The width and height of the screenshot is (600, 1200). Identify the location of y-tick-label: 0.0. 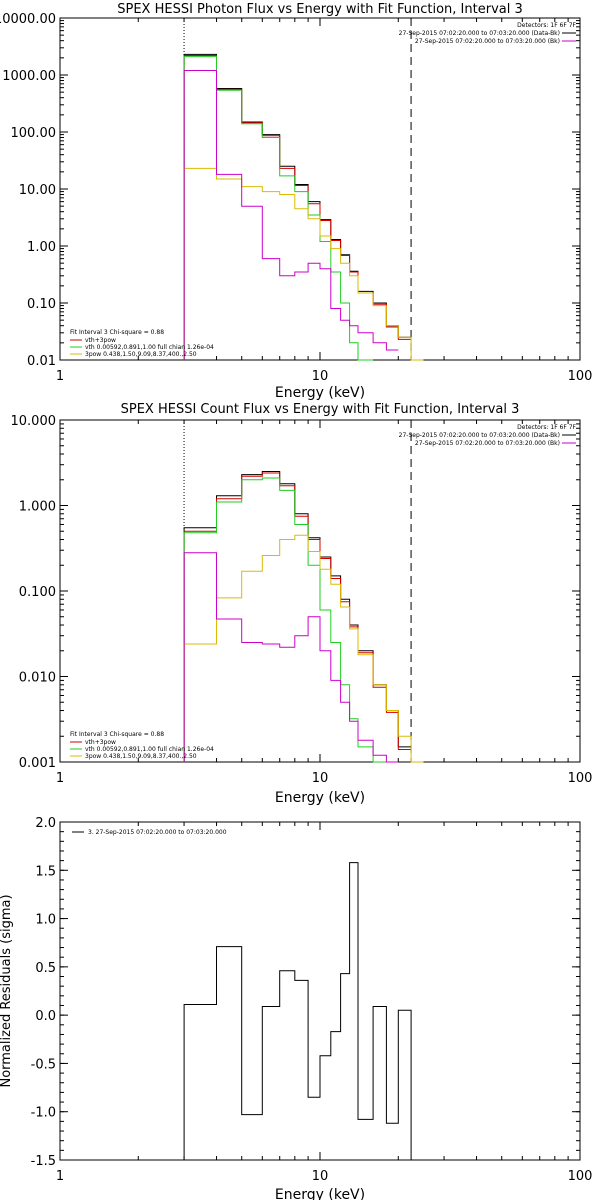
(45, 1016).